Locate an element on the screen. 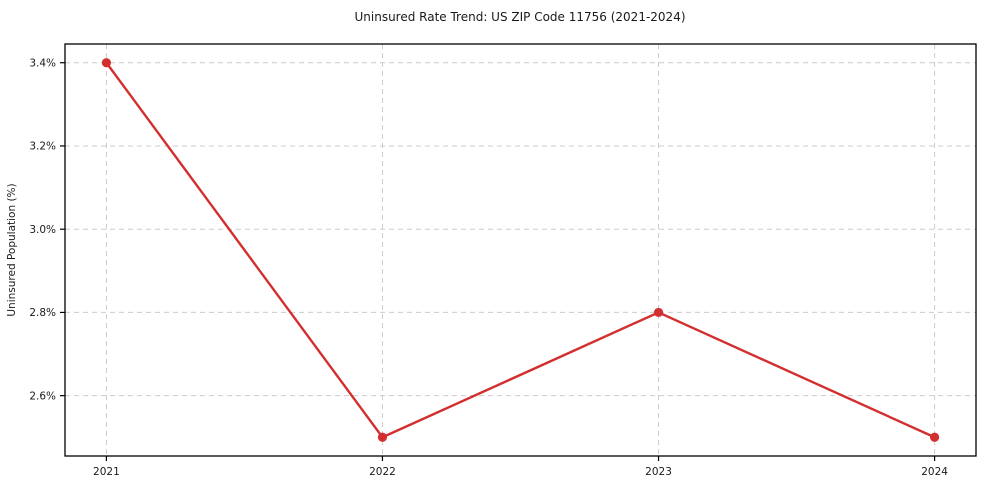 The height and width of the screenshot is (490, 989). data-point-2023 is located at coordinates (658, 312).